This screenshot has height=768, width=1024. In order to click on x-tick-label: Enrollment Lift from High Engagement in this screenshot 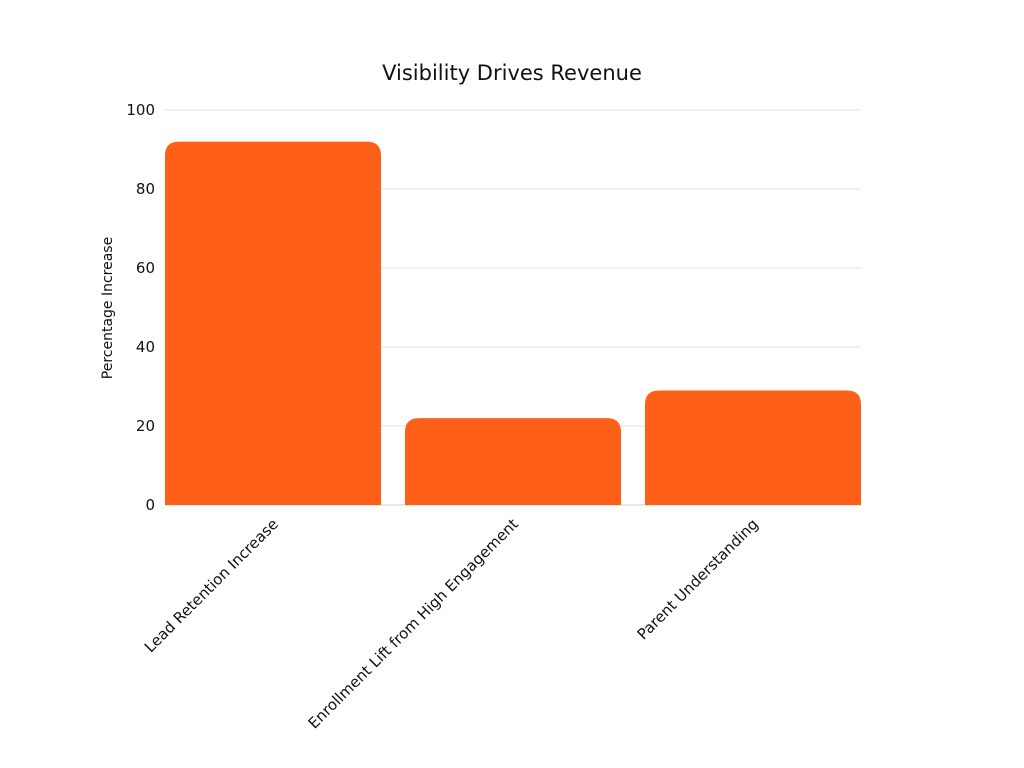, I will do `click(413, 623)`.